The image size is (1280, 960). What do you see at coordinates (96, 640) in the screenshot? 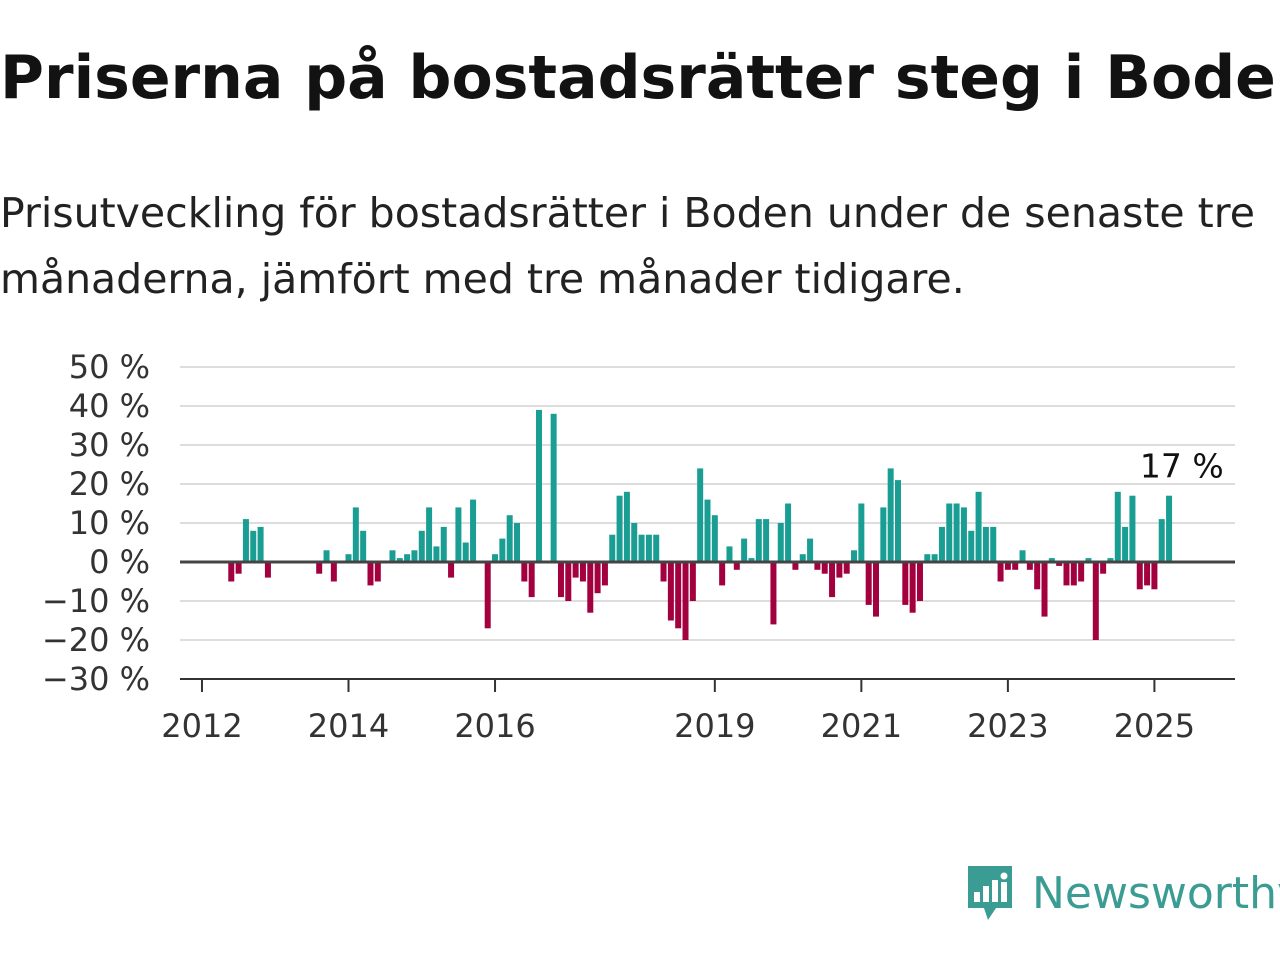
I see `y-tick-label: −20 %` at bounding box center [96, 640].